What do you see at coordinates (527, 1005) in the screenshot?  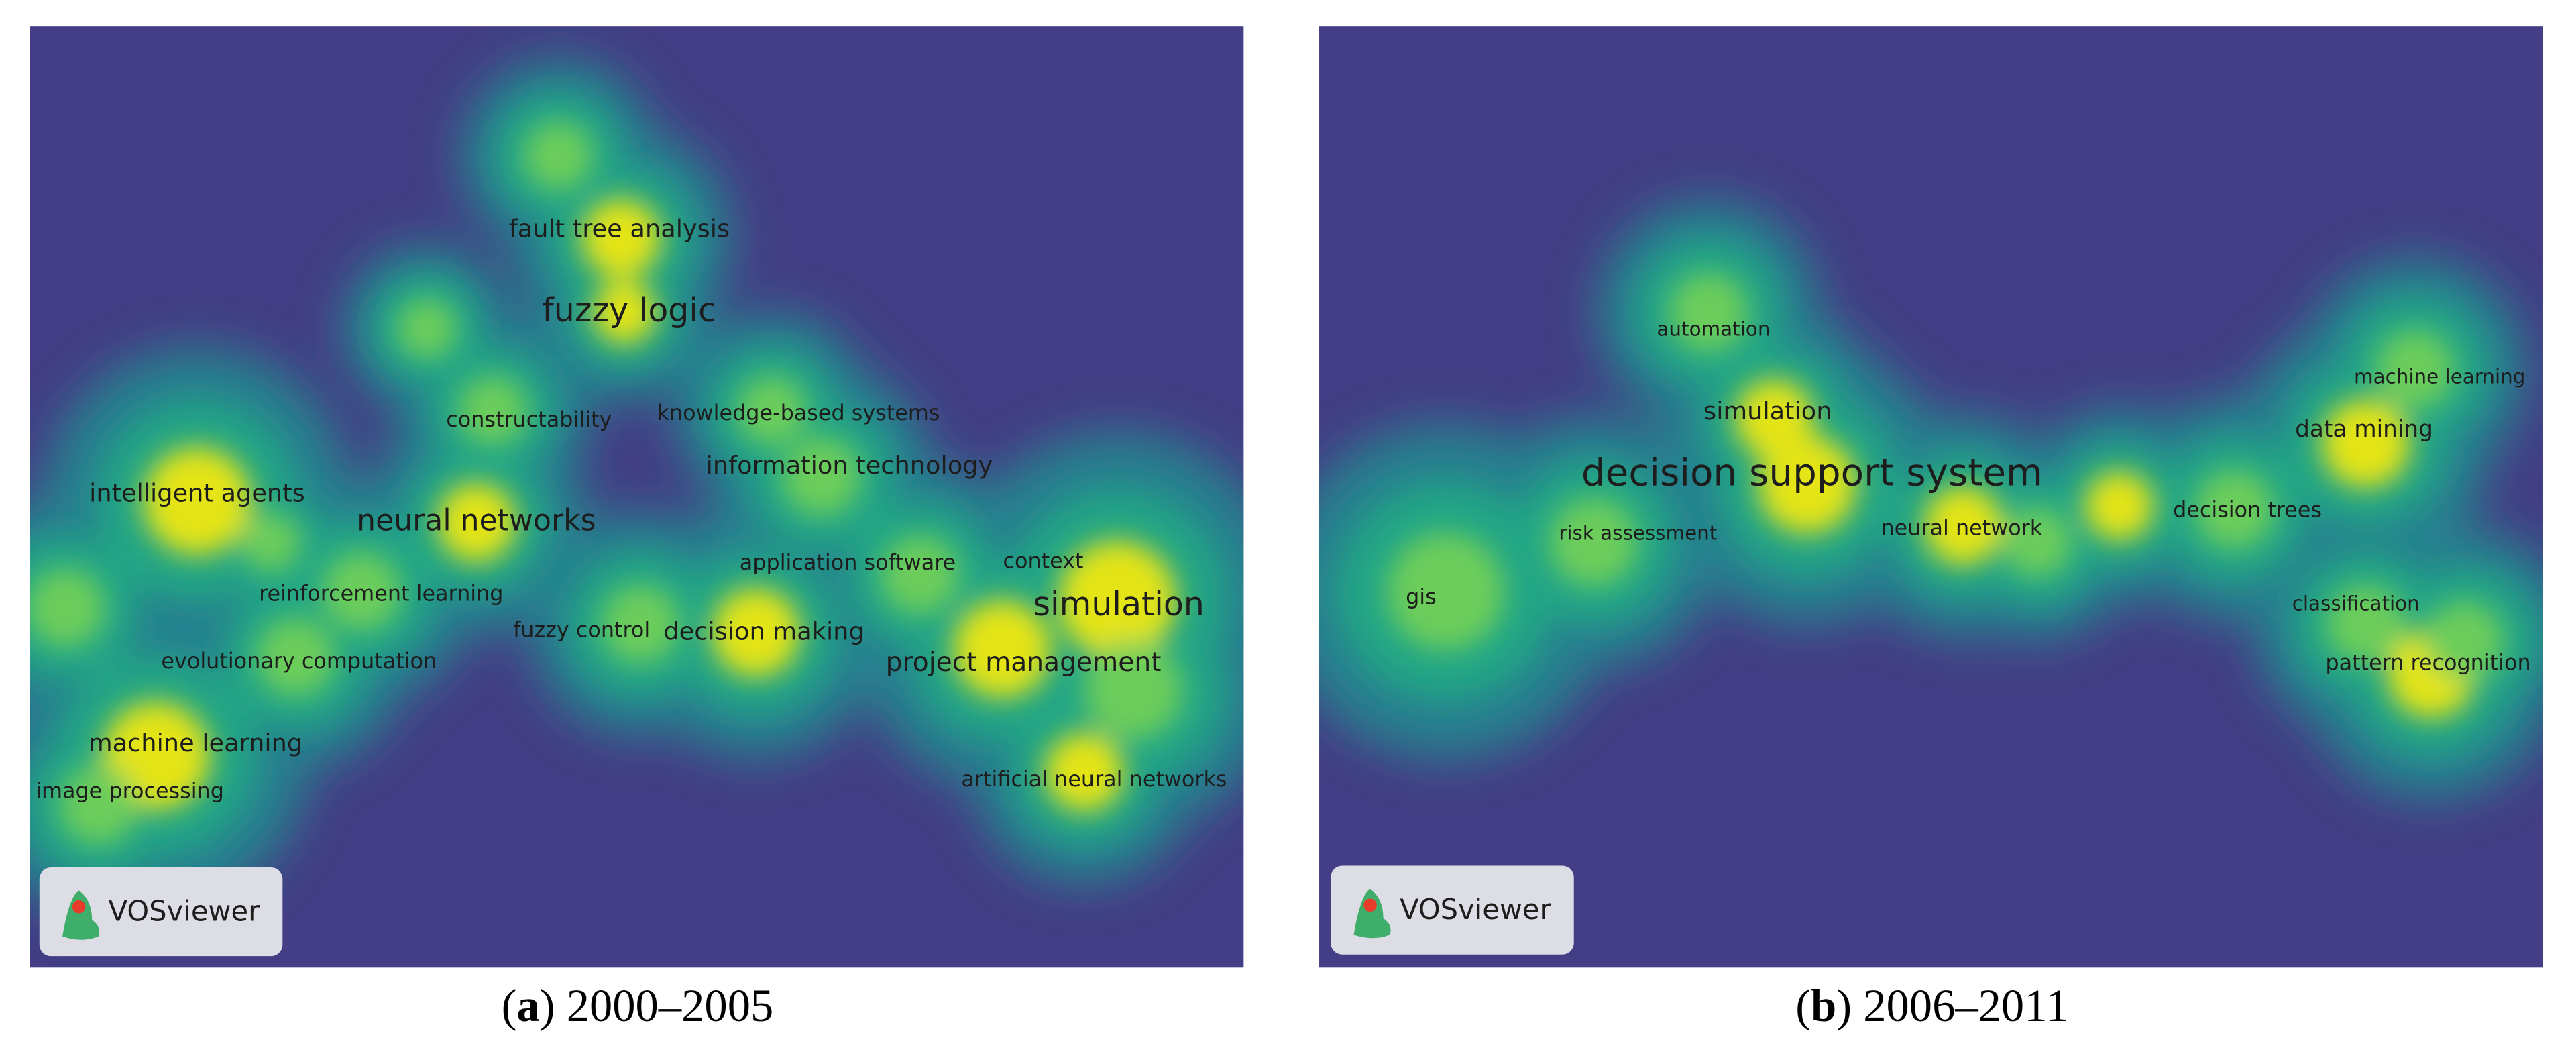 I see `caption-letter: a` at bounding box center [527, 1005].